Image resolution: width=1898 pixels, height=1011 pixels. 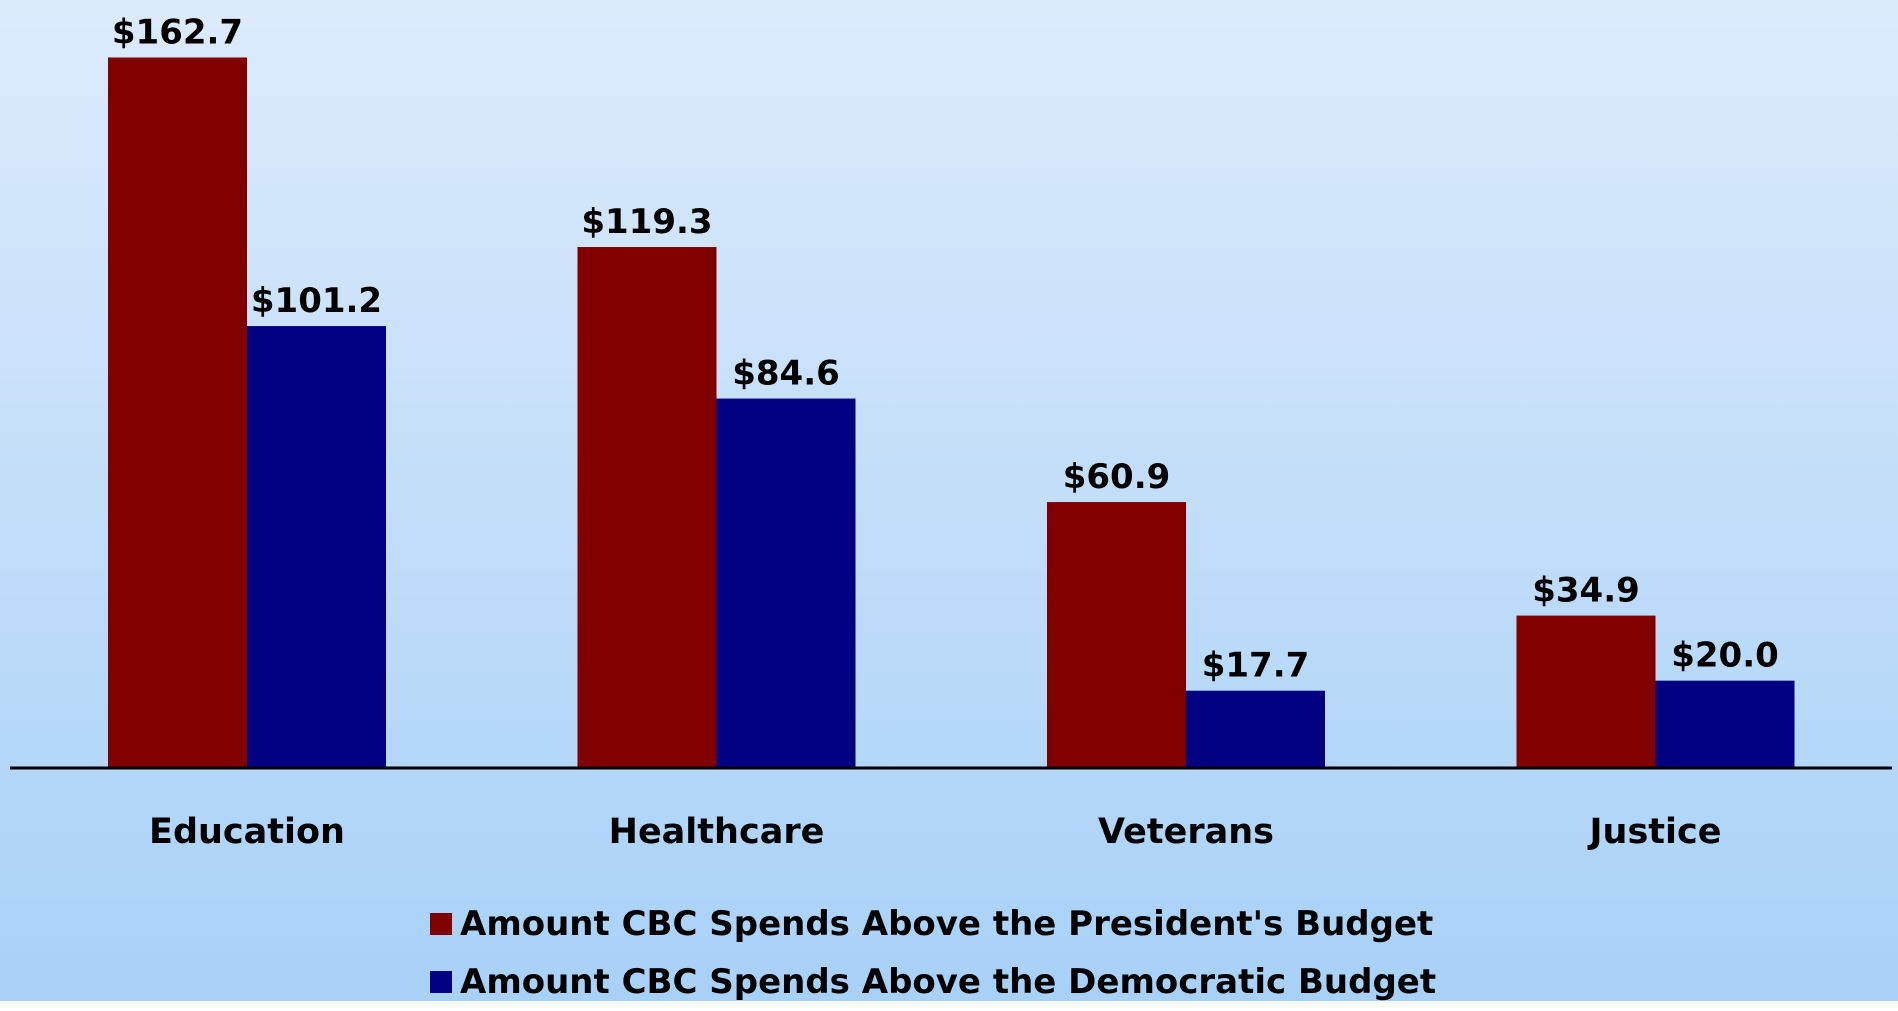 What do you see at coordinates (1725, 724) in the screenshot?
I see `bar-justice-democratic` at bounding box center [1725, 724].